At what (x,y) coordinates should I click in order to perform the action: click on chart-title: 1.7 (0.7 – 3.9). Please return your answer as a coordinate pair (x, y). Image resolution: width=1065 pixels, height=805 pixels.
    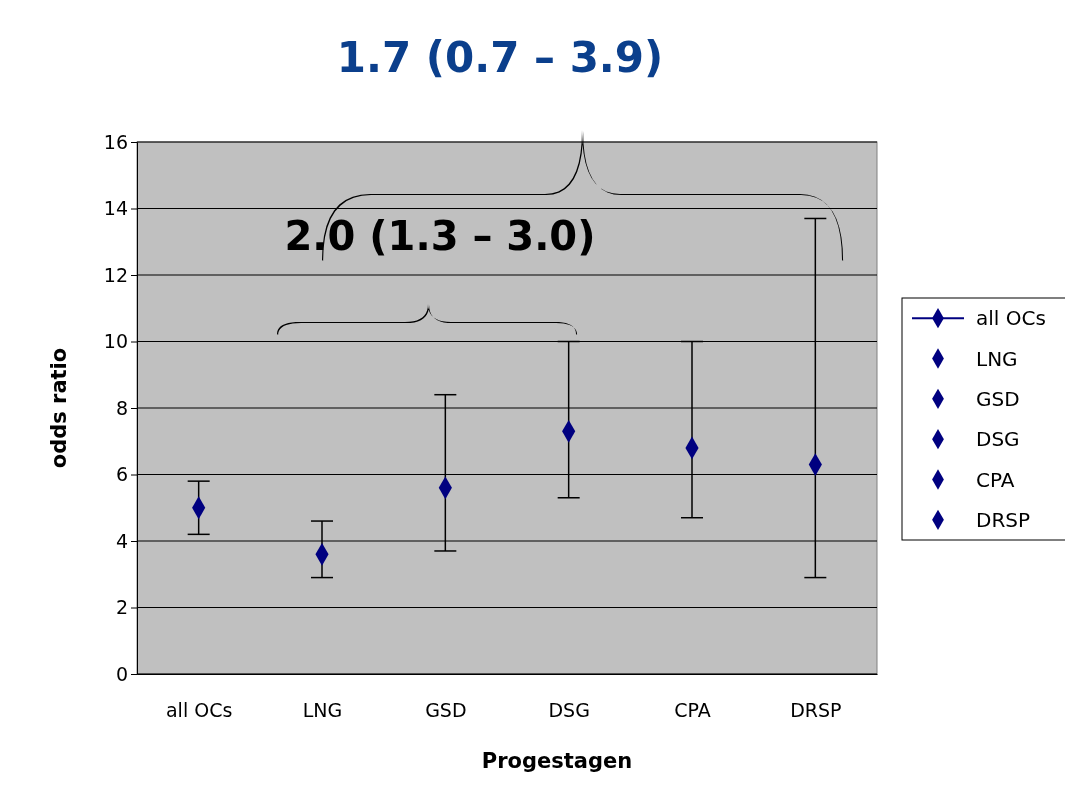
    Looking at the image, I should click on (500, 57).